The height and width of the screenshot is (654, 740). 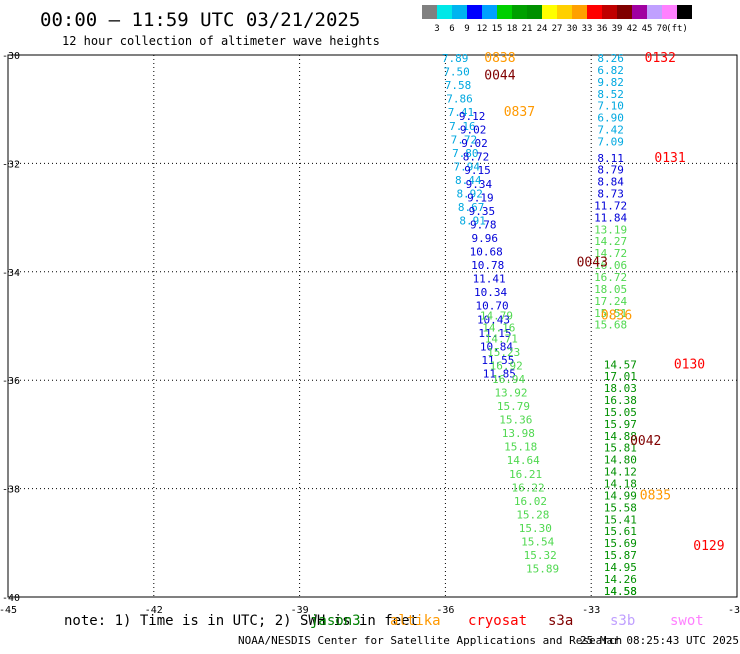 What do you see at coordinates (617, 29) in the screenshot?
I see `color-scale-label: 39` at bounding box center [617, 29].